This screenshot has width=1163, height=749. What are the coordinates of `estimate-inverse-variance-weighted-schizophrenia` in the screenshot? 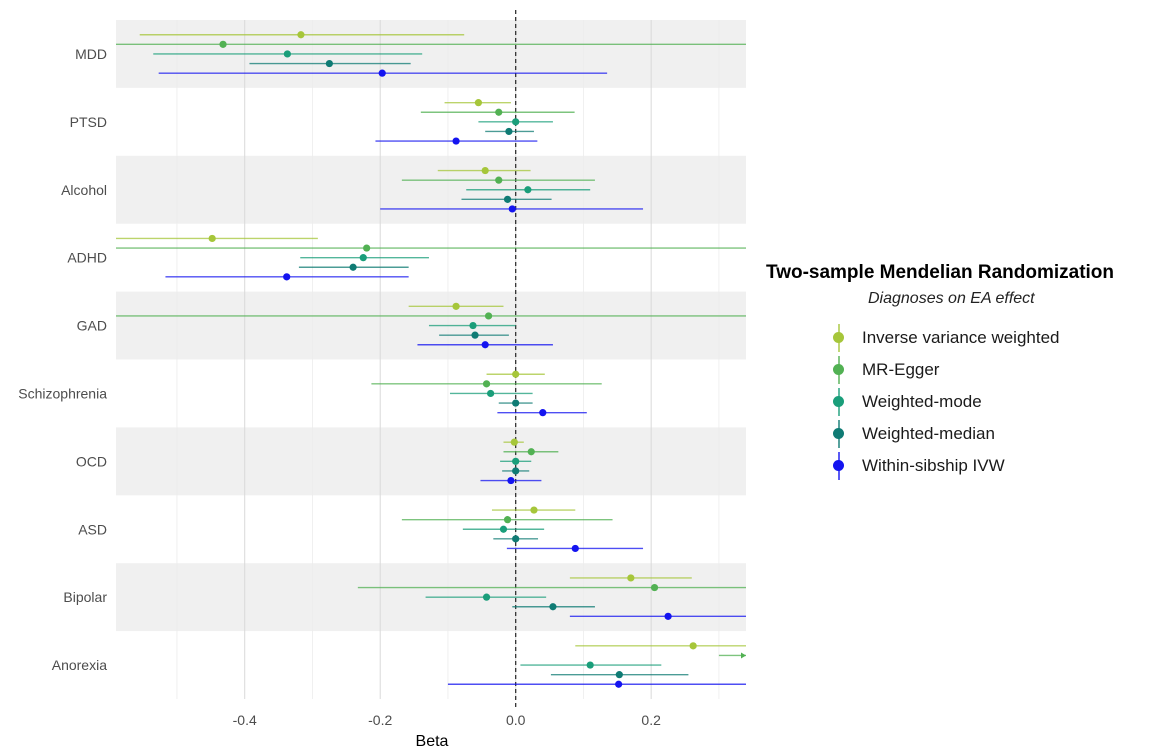 It's located at (515, 374).